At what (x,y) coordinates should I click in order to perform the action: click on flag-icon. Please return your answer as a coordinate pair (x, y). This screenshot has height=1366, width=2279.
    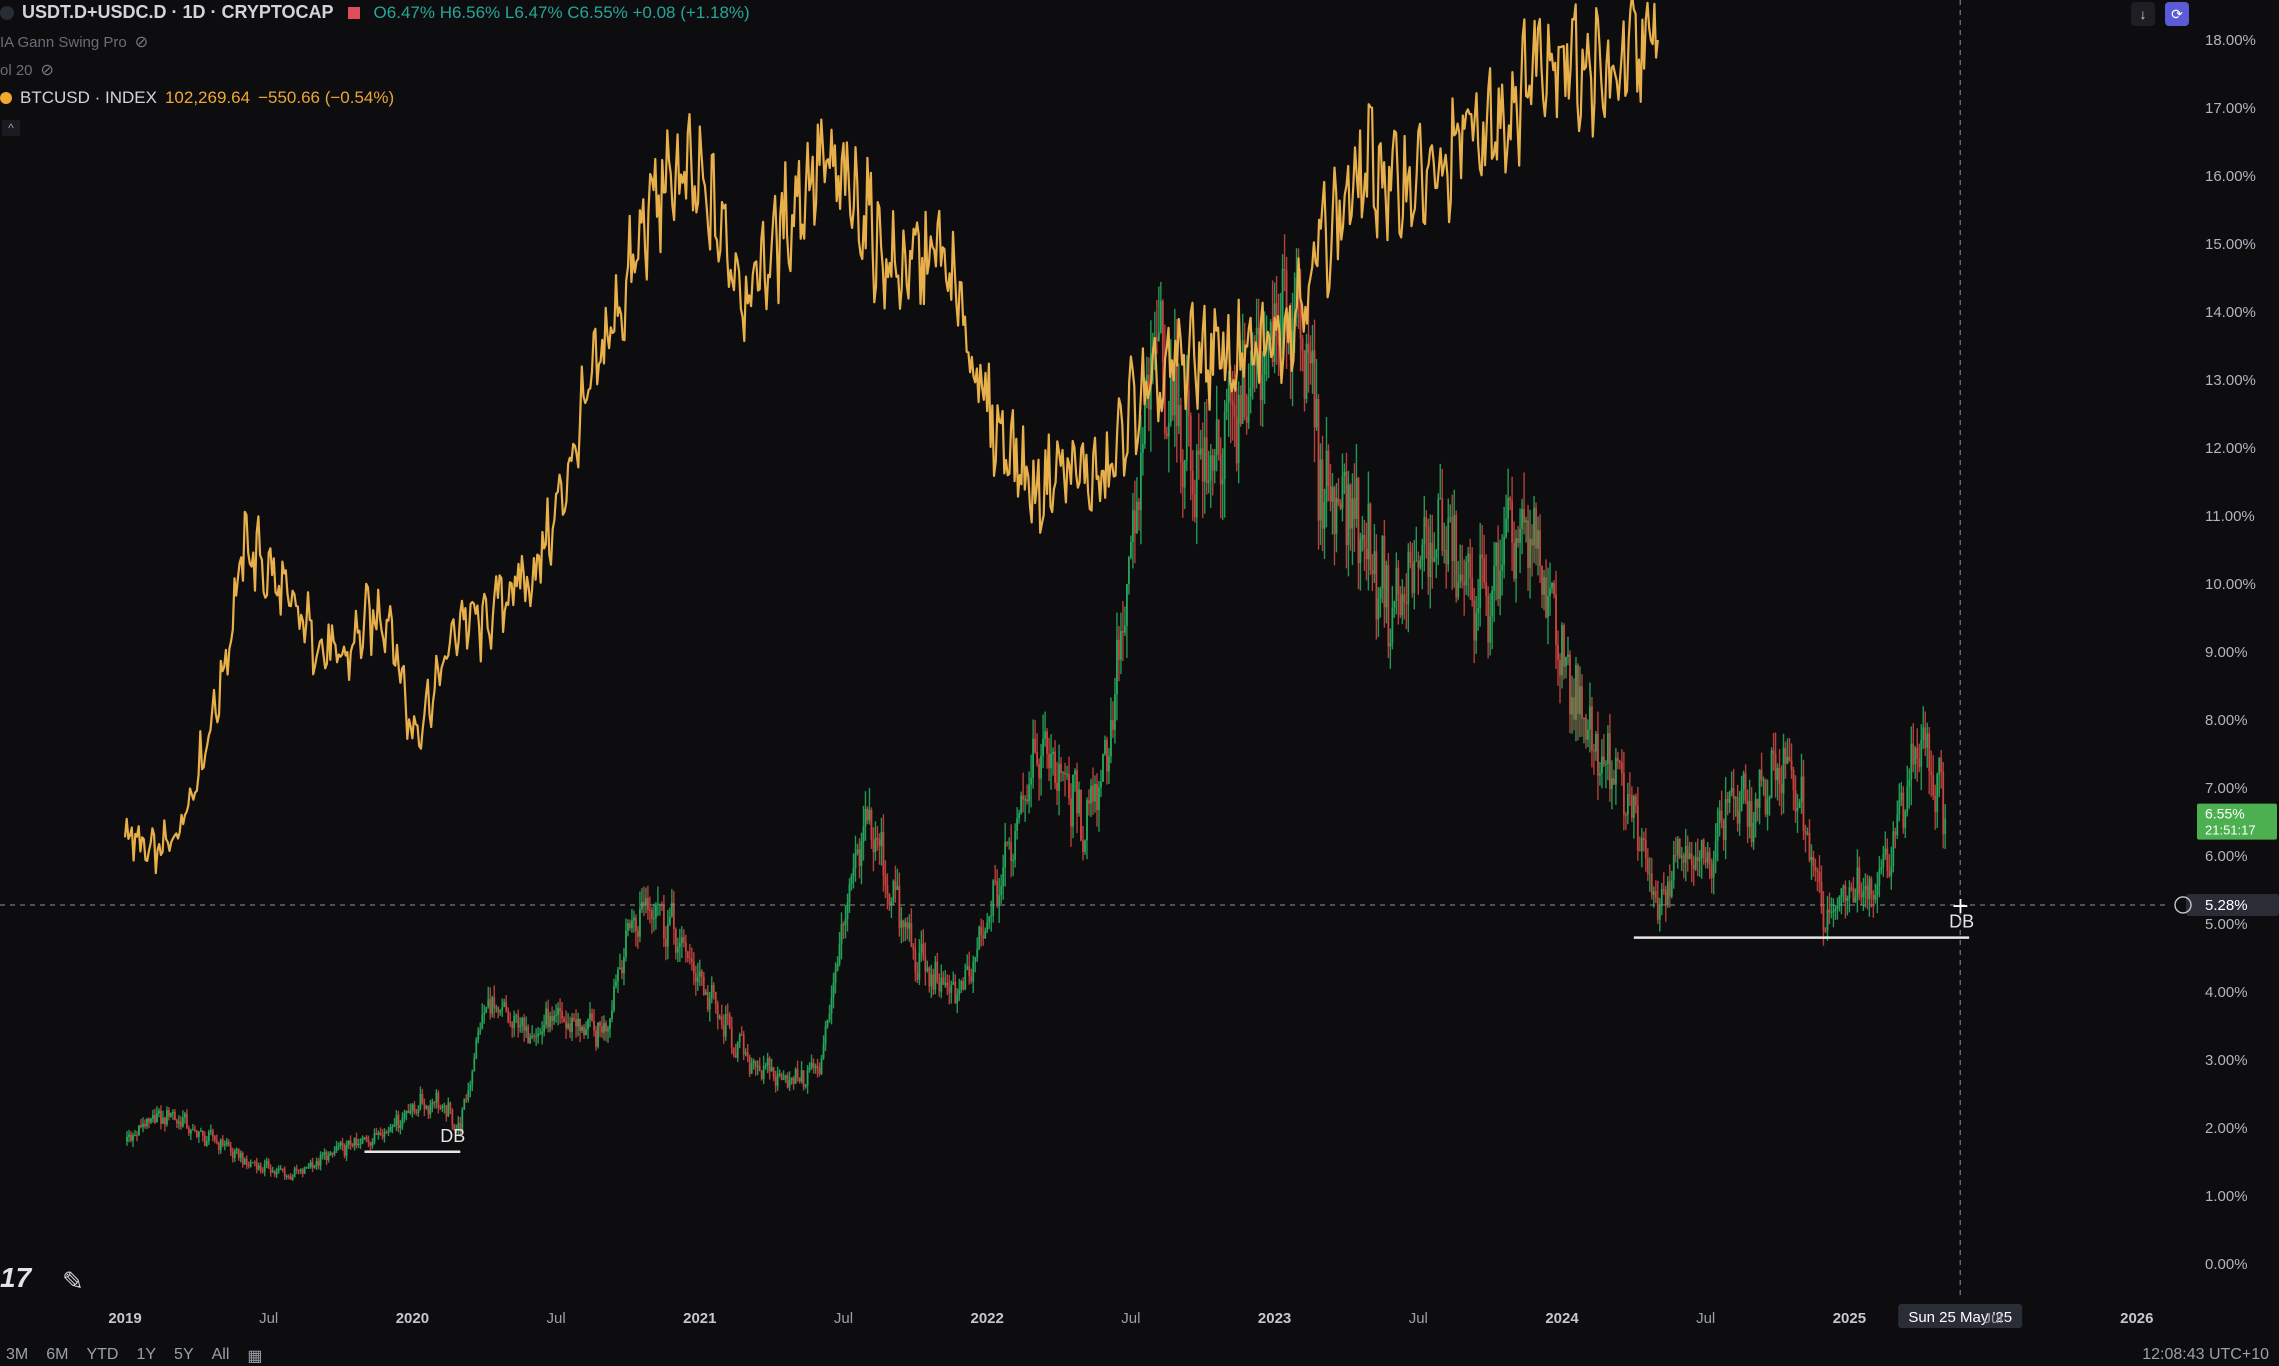
    Looking at the image, I should click on (353, 12).